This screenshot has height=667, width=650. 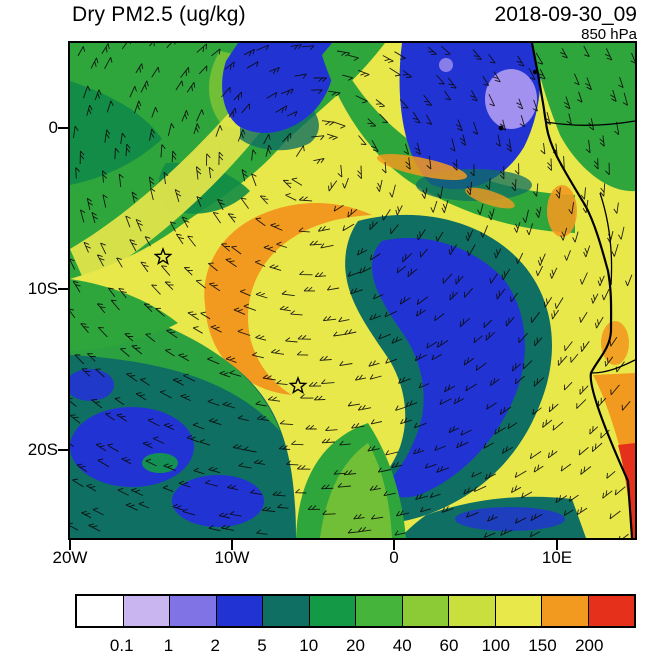 I want to click on colorbar-labels: 0.1 1 2 5 10 20 40 60 100 150 200, so click(x=355, y=647).